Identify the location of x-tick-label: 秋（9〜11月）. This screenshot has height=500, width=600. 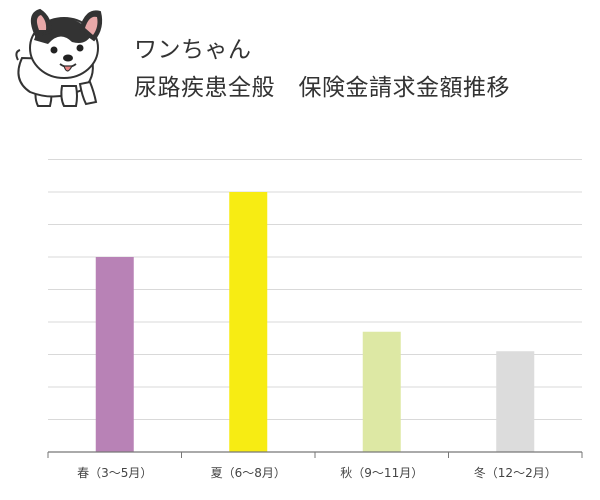
(381, 473).